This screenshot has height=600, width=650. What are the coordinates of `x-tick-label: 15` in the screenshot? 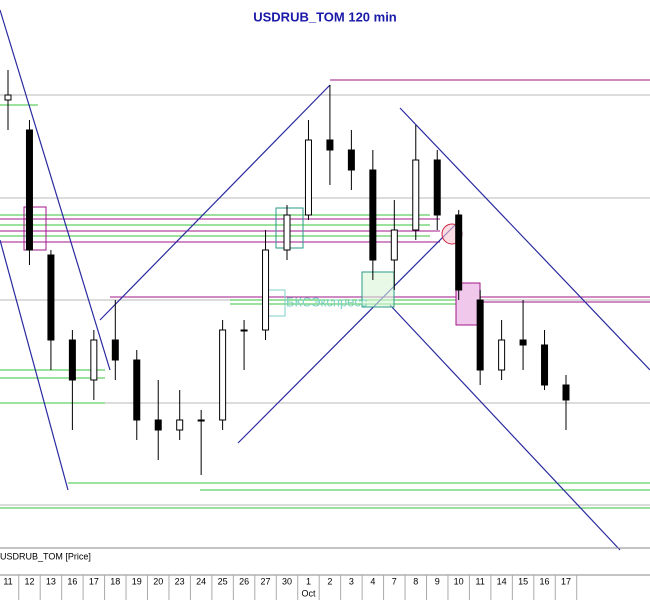 It's located at (523, 581).